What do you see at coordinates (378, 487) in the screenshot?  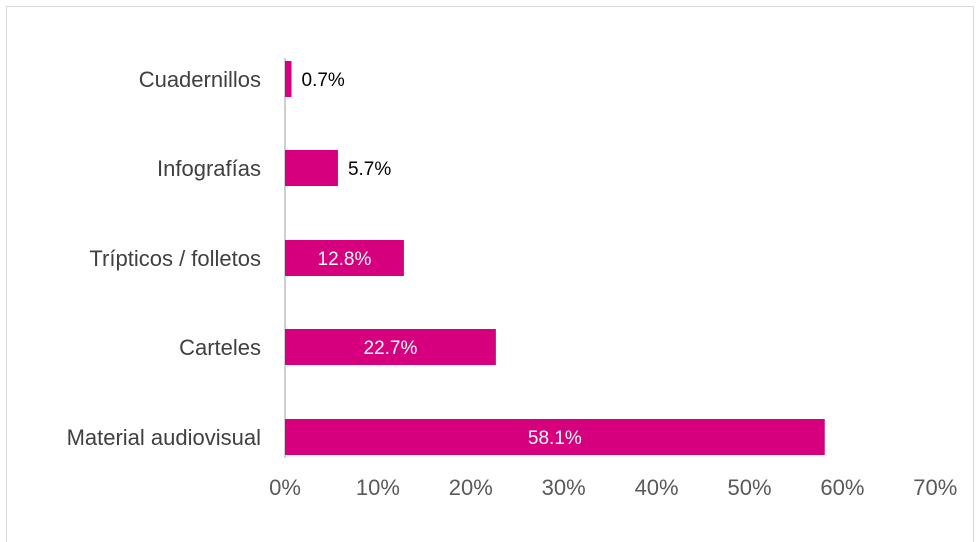 I see `x-tick-label: 10%` at bounding box center [378, 487].